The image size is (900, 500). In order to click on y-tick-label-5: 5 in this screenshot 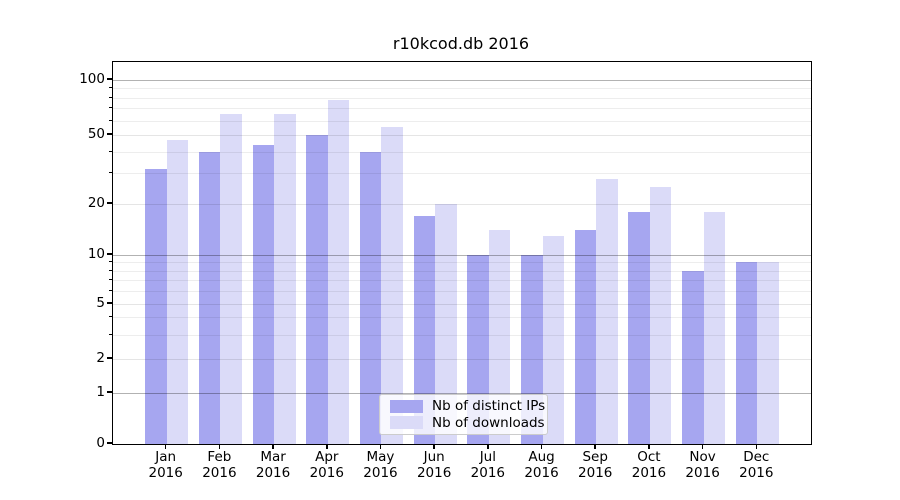, I will do `click(100, 303)`.